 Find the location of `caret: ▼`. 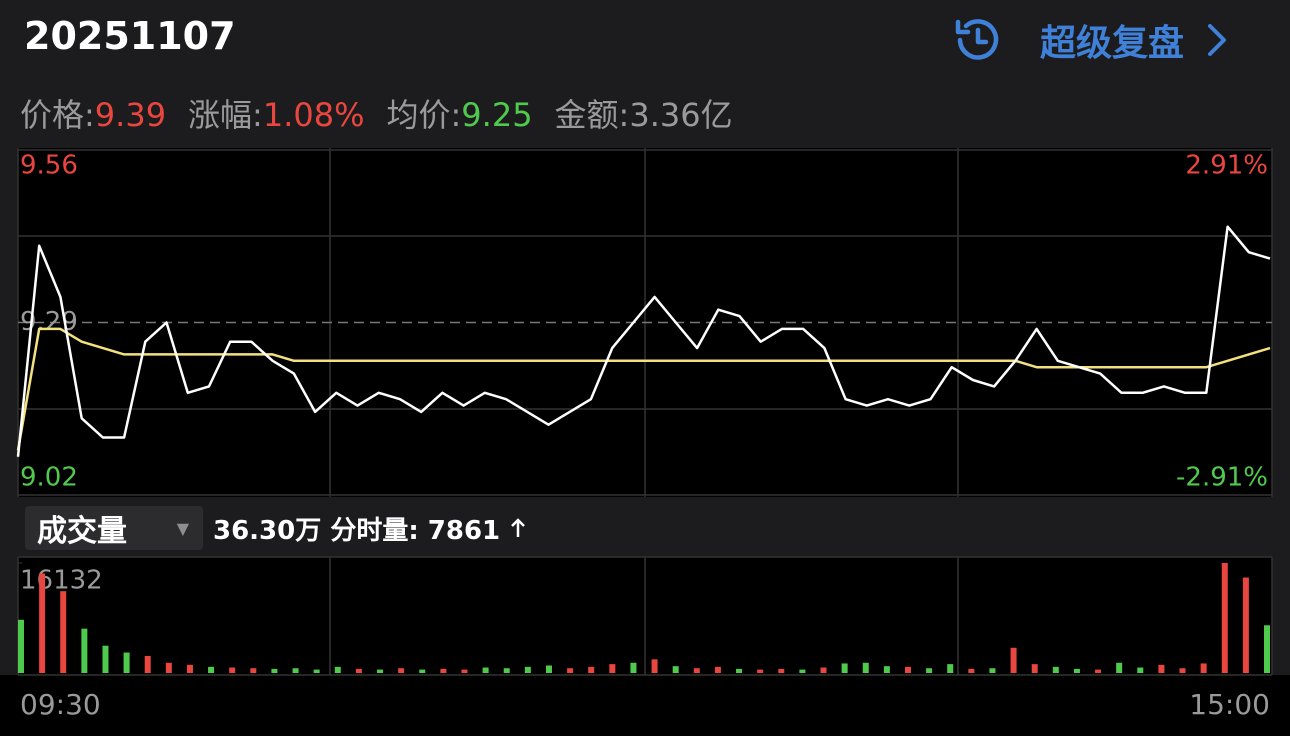

caret: ▼ is located at coordinates (182, 528).